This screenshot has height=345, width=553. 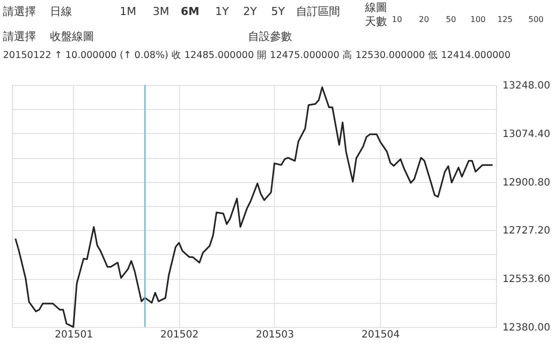 What do you see at coordinates (526, 280) in the screenshot?
I see `y-tick-label: 12553.60` at bounding box center [526, 280].